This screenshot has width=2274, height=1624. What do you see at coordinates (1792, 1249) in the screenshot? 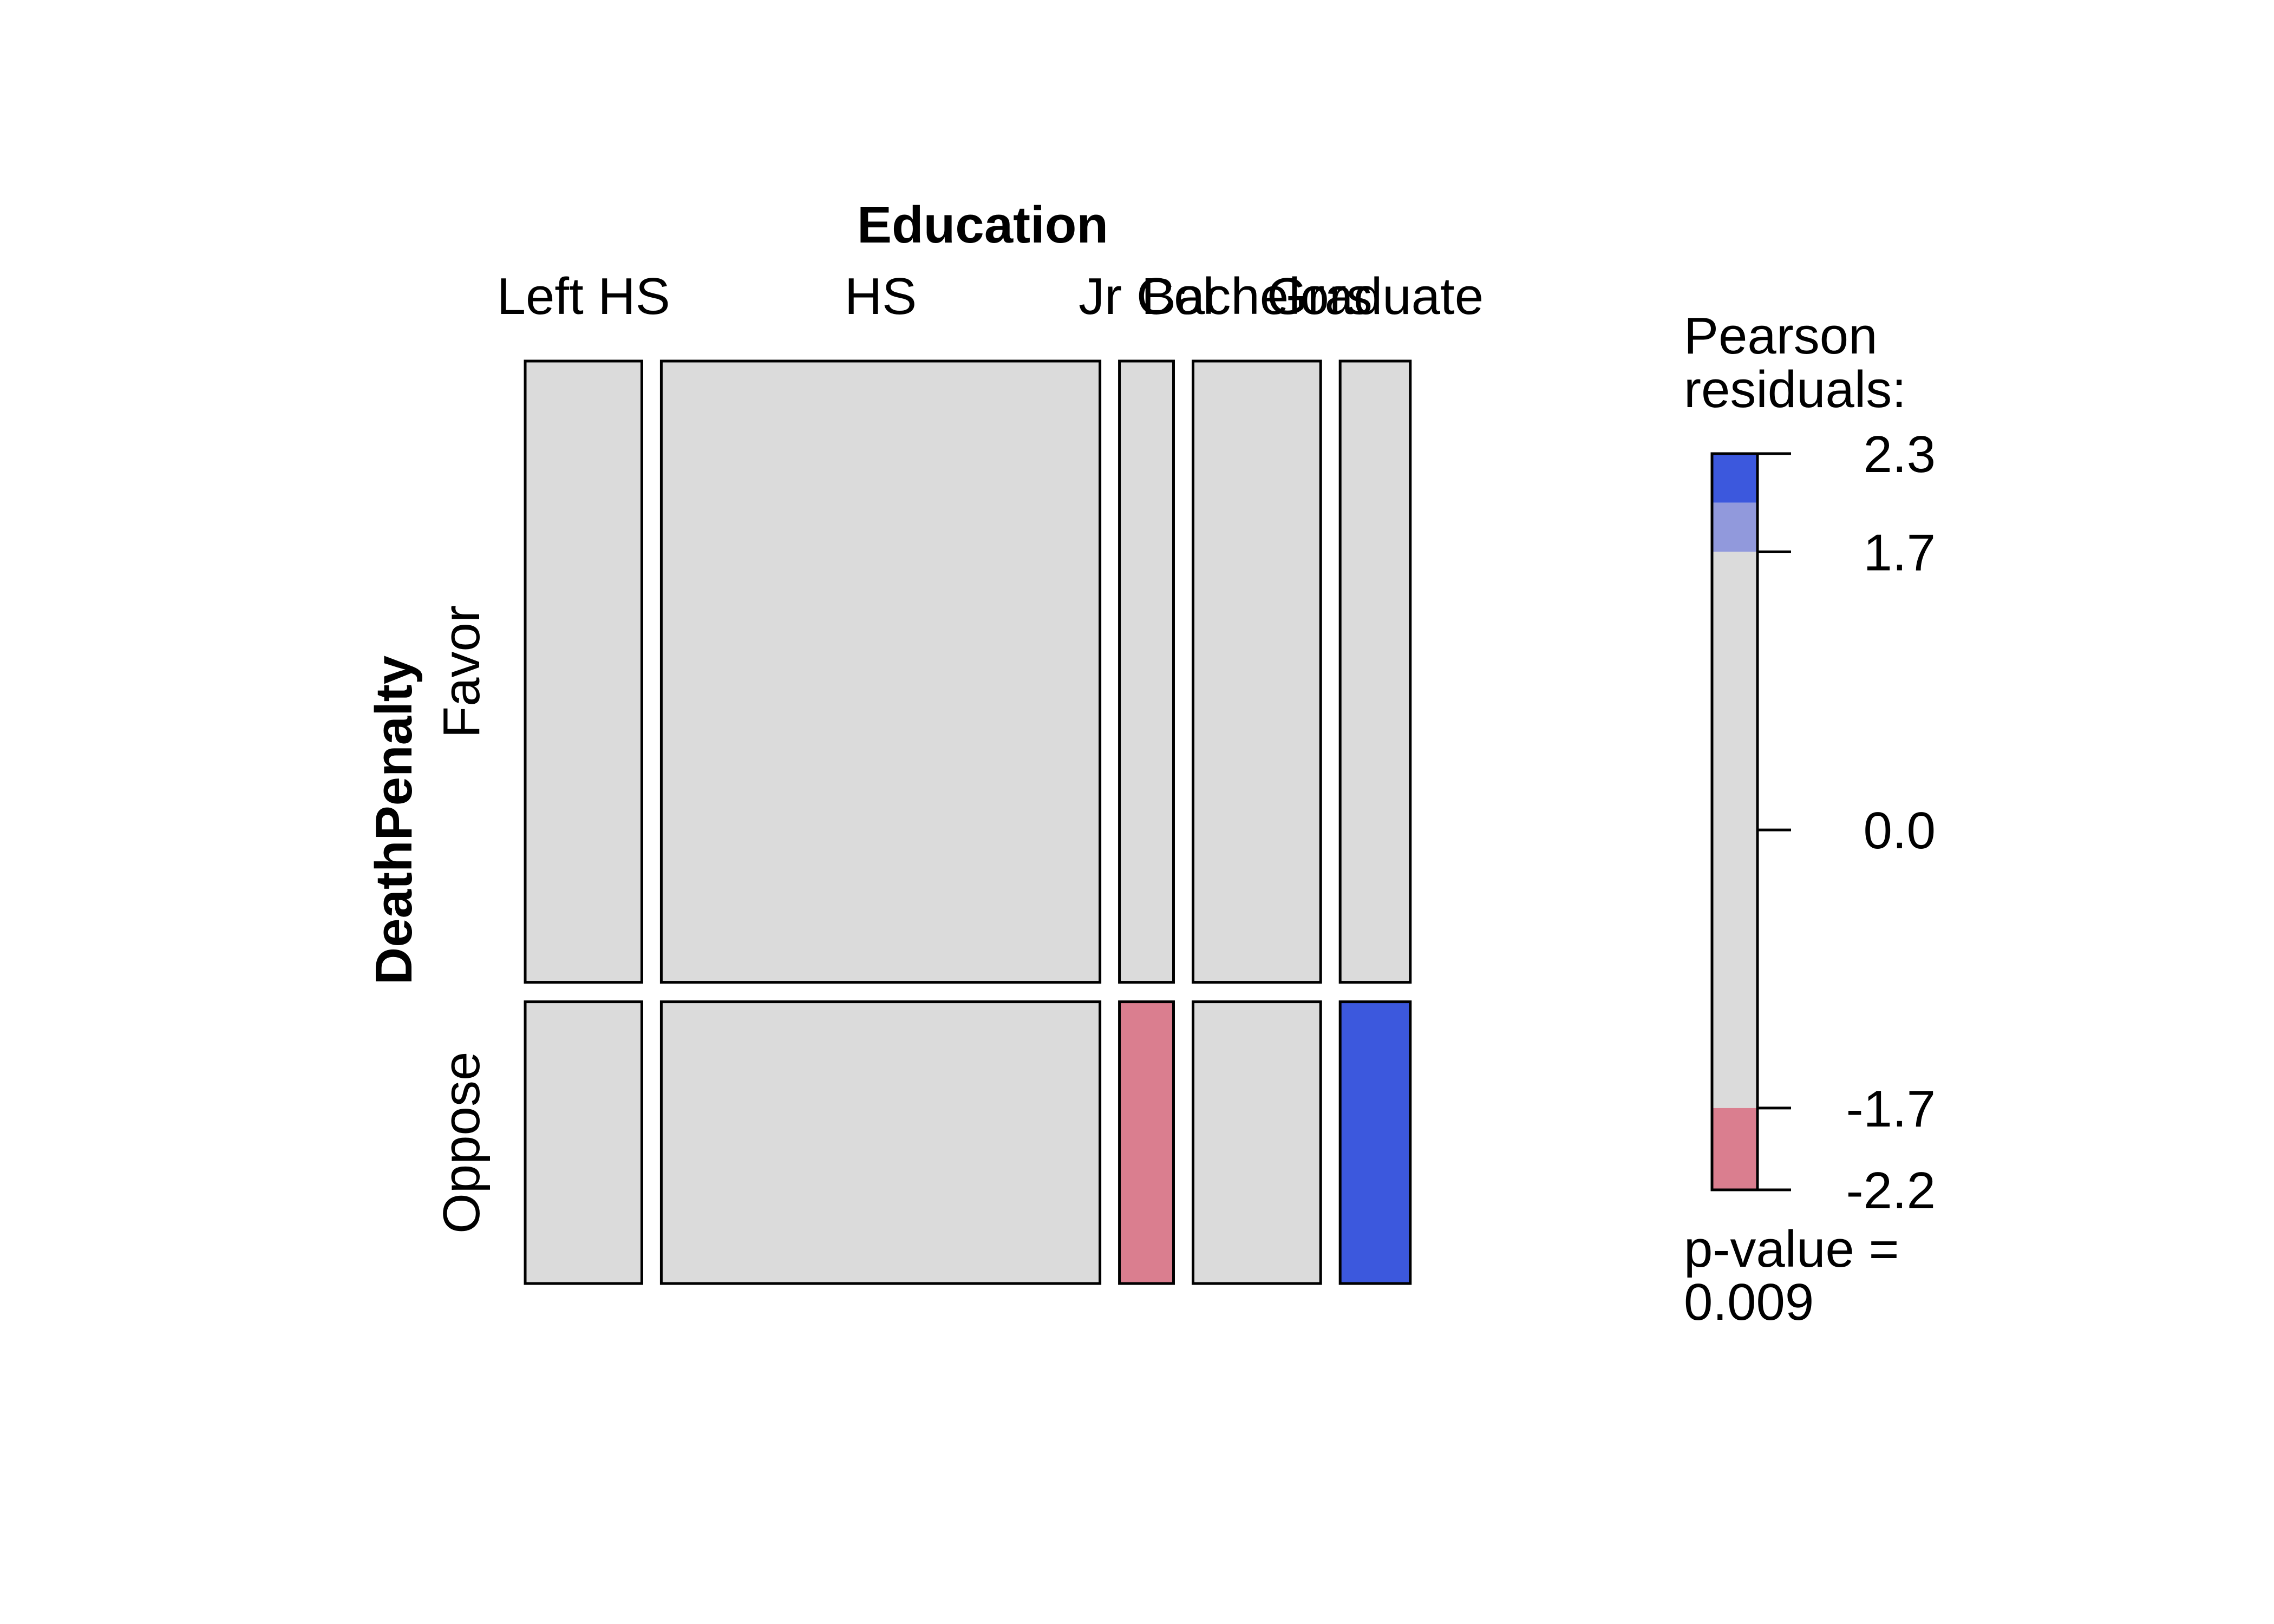
I see `p-value-label: p-value =` at bounding box center [1792, 1249].